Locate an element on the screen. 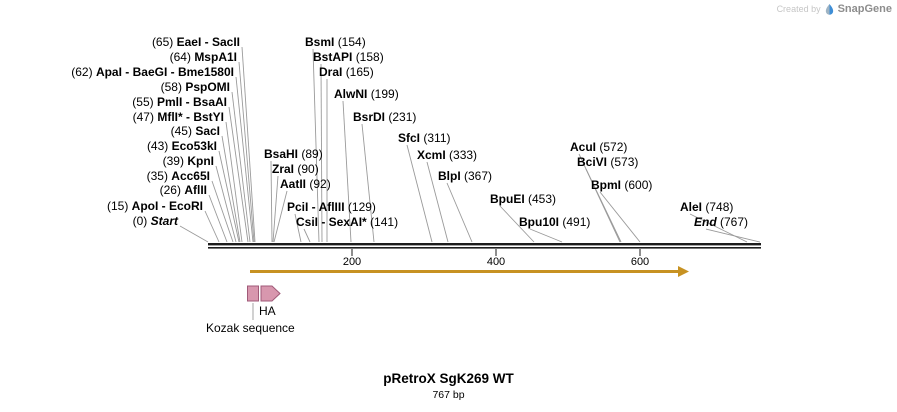 This screenshot has height=412, width=897. site-position: (141) is located at coordinates (384, 222).